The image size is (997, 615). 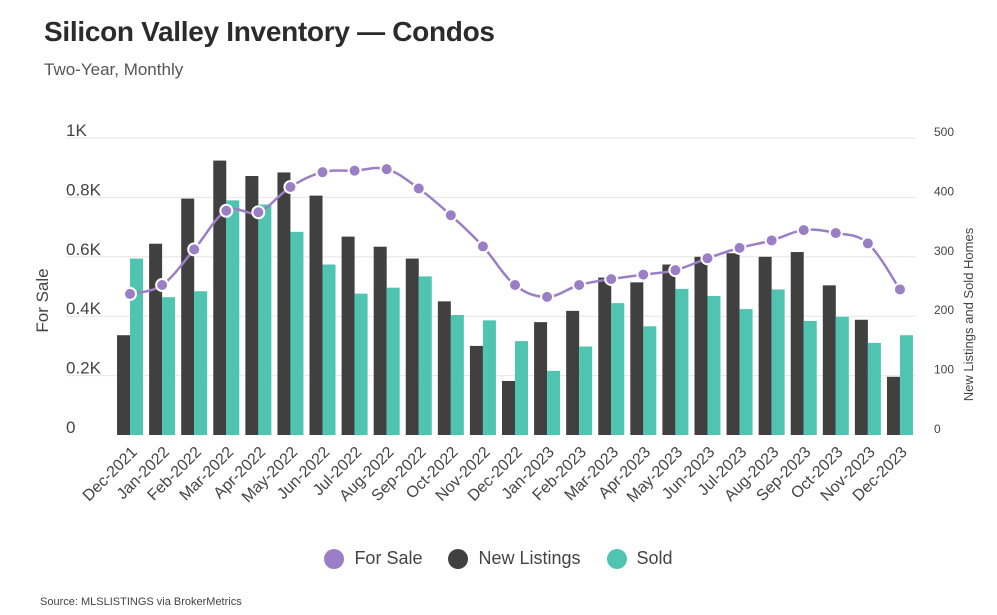 I want to click on y-right-tick-label: 400, so click(x=944, y=191).